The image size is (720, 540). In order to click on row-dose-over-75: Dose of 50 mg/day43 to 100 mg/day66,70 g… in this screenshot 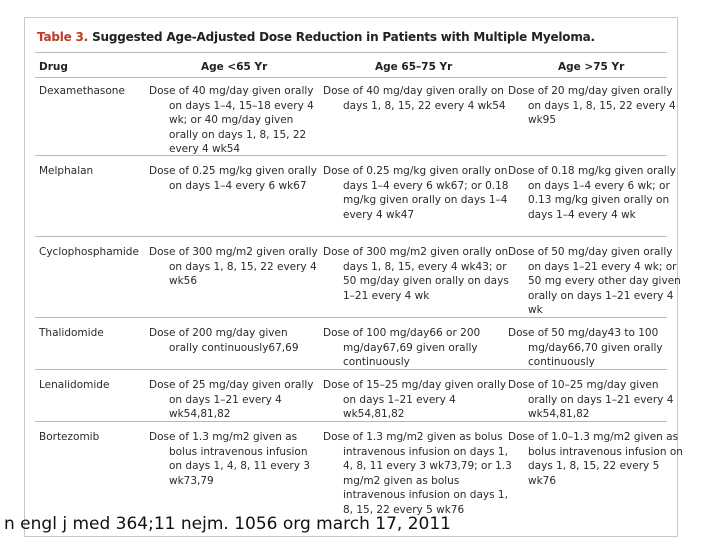, I will do `click(585, 347)`.